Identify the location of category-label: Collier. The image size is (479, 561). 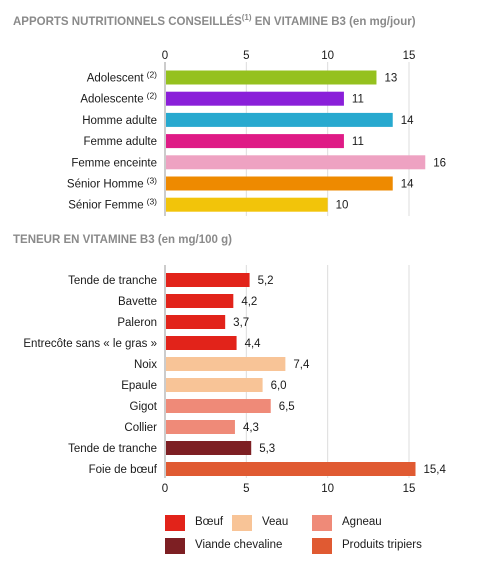
(140, 428).